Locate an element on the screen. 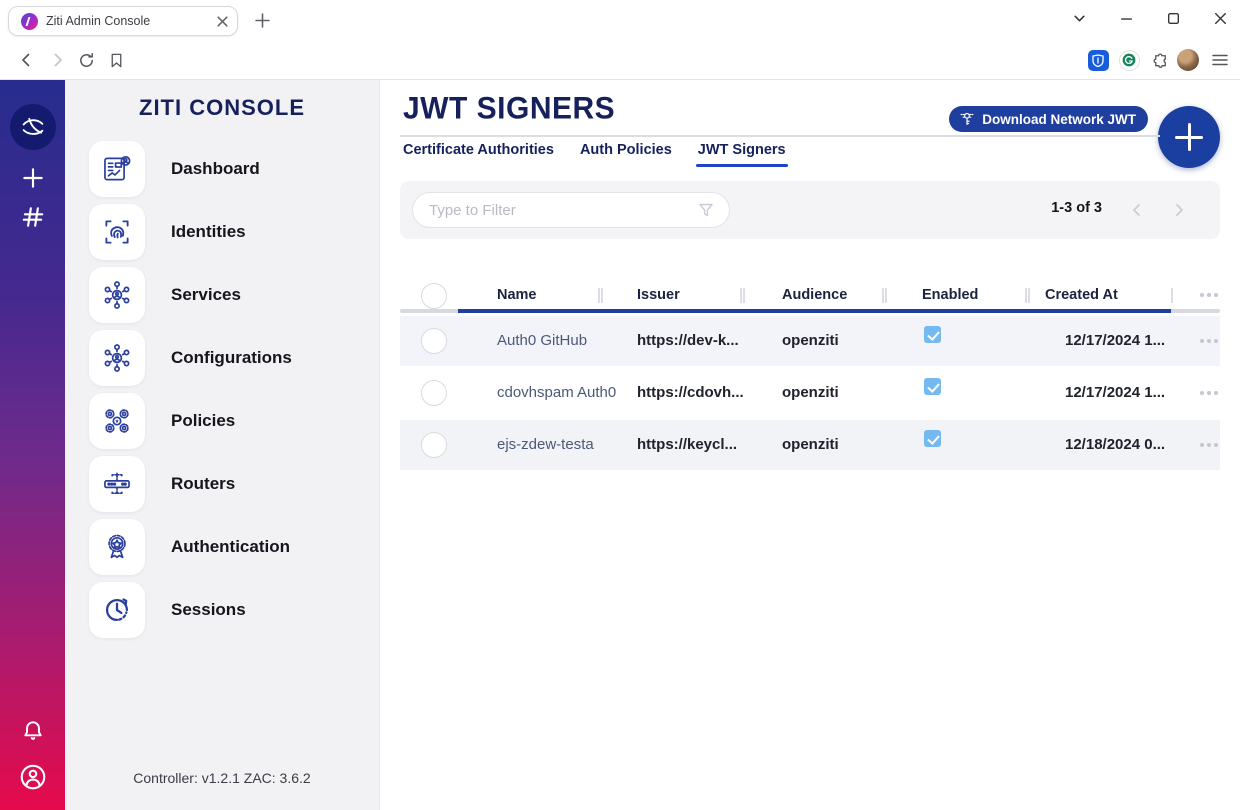  browser-menu-icon is located at coordinates (1220, 60).